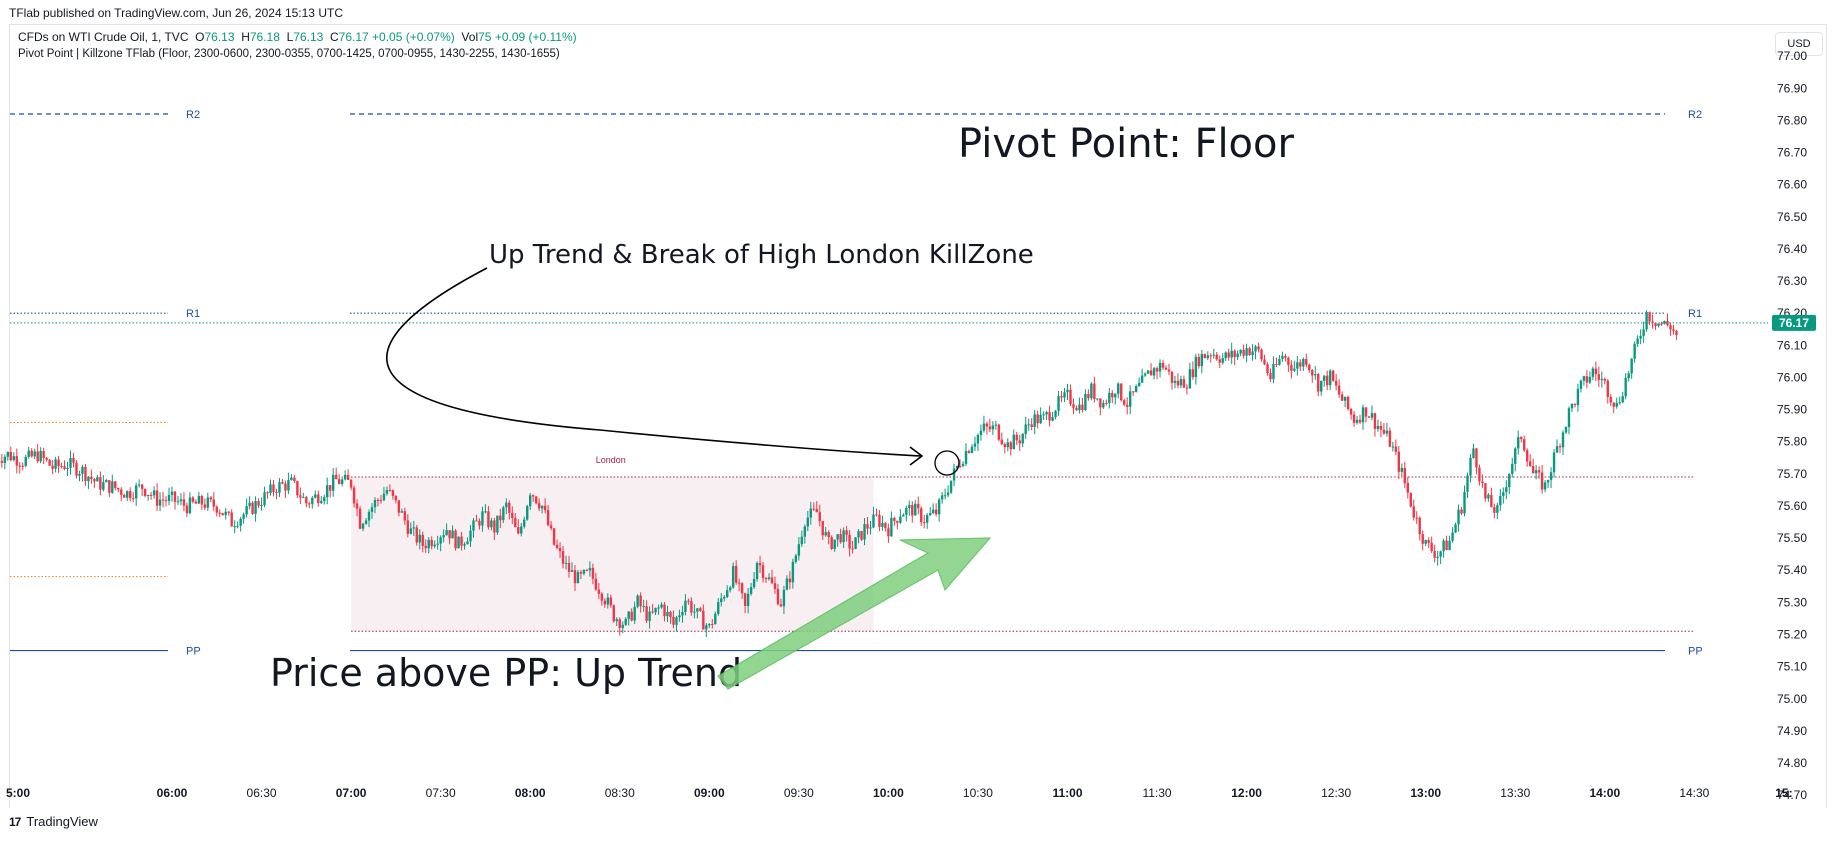 The image size is (1835, 842). I want to click on x-axis-tick: 07:00, so click(351, 793).